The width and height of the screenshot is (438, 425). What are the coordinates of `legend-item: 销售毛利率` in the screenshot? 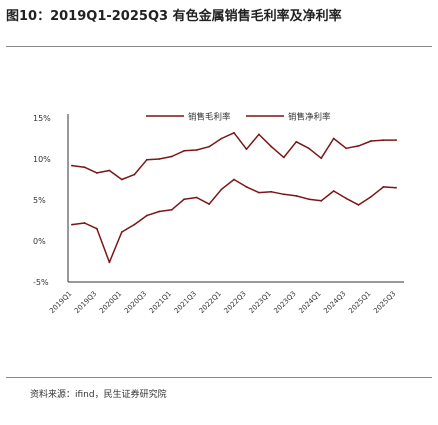 It's located at (188, 117).